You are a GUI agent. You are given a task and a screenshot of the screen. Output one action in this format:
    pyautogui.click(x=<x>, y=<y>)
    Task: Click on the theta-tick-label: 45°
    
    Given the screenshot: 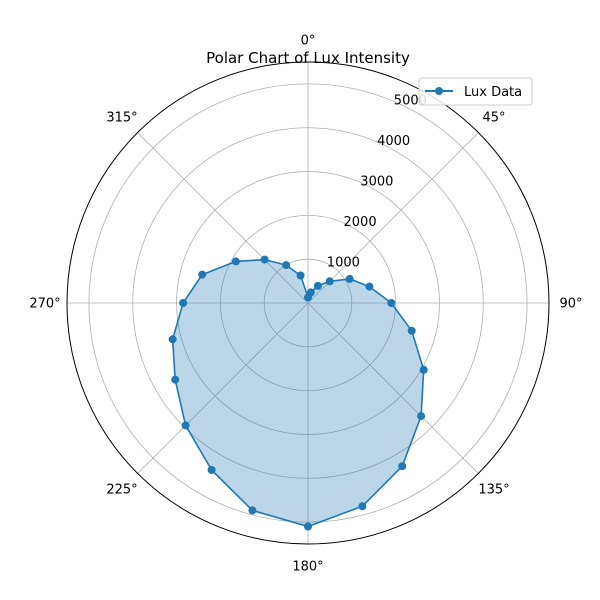 What is the action you would take?
    pyautogui.click(x=493, y=118)
    